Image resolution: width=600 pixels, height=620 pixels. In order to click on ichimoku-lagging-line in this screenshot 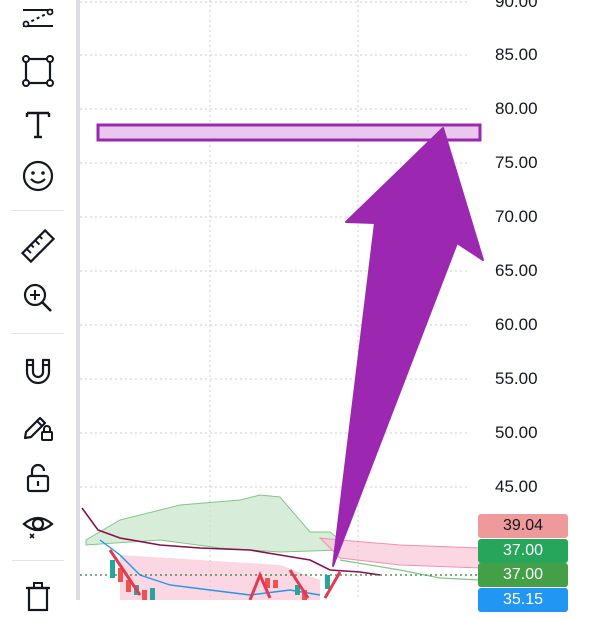, I will do `click(410, 570)`.